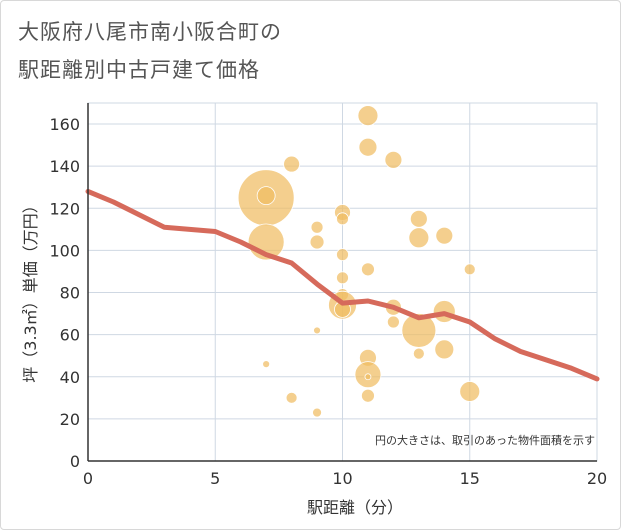  Describe the element at coordinates (64, 250) in the screenshot. I see `y-tick-label: 100` at that location.